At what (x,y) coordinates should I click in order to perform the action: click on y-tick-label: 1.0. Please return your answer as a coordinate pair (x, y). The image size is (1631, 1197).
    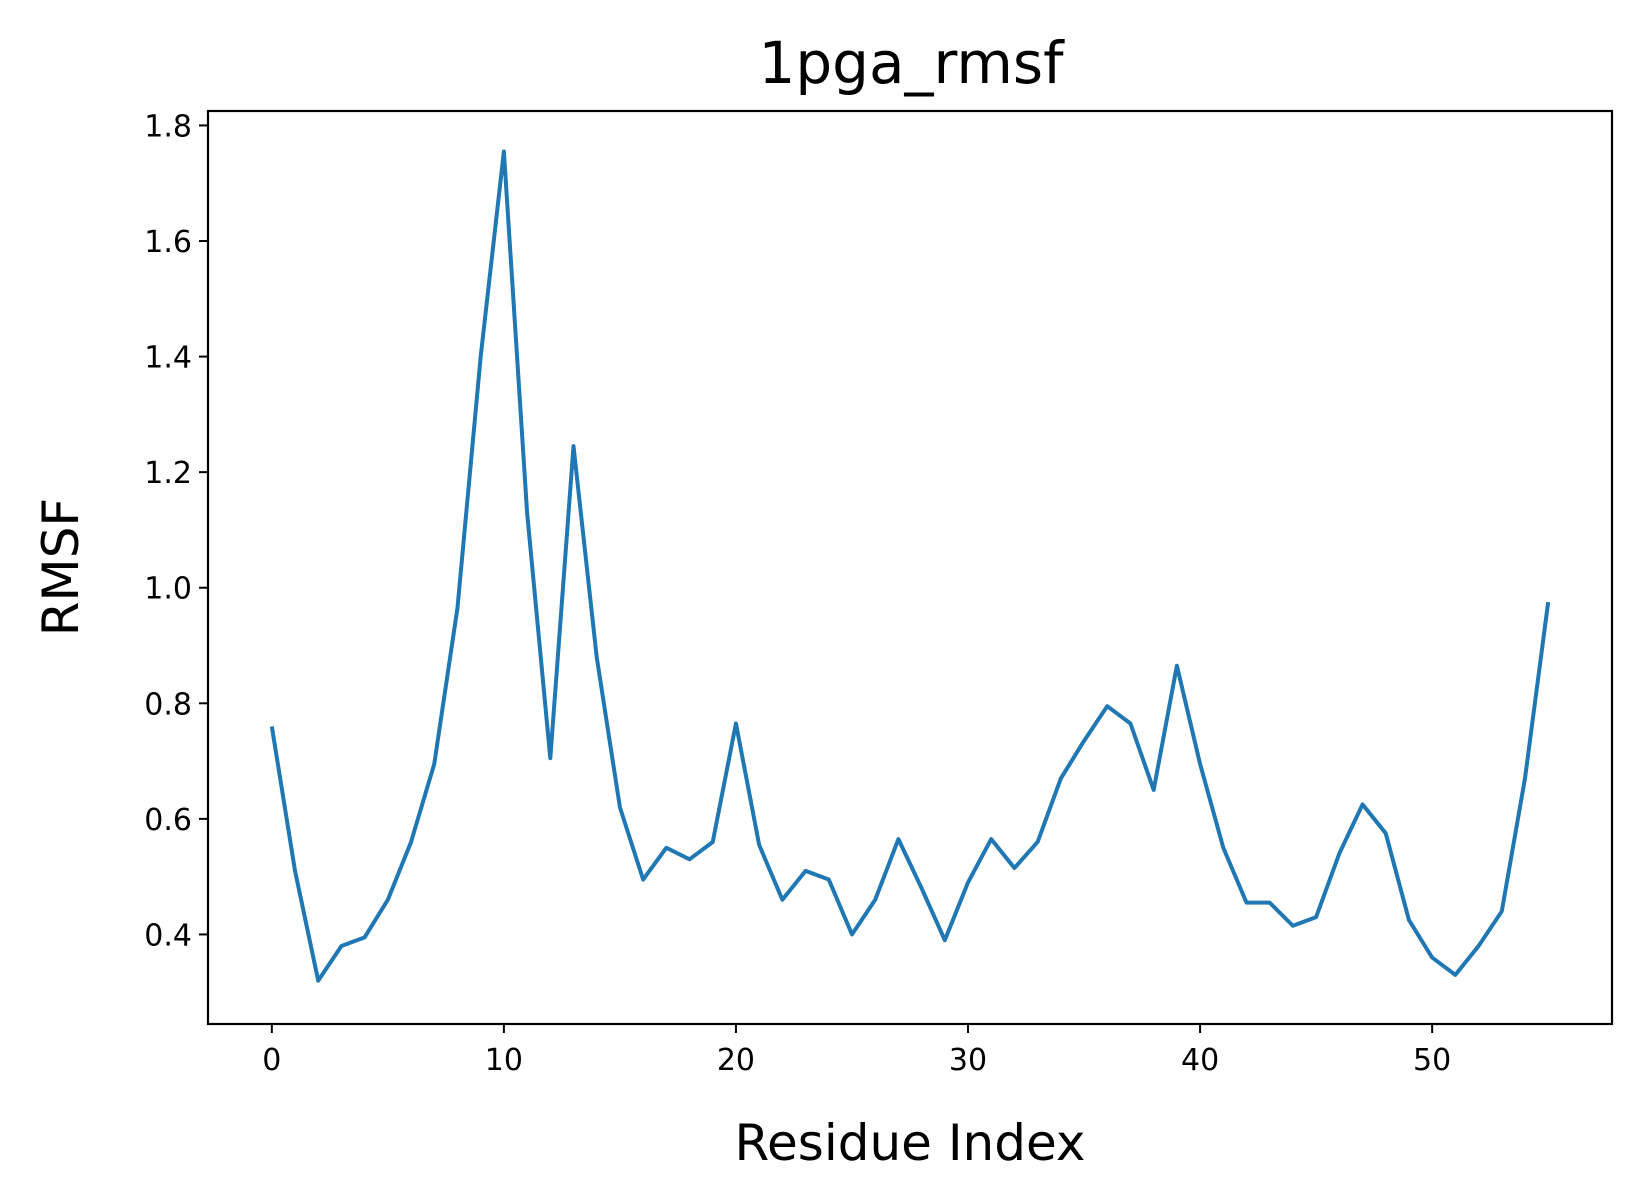
    Looking at the image, I should click on (168, 589).